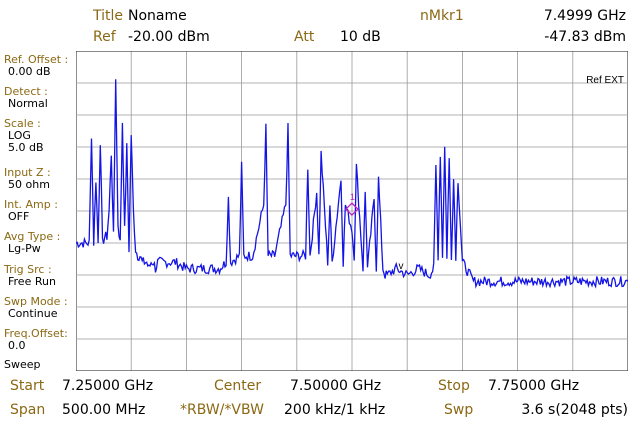 The width and height of the screenshot is (640, 427). What do you see at coordinates (104, 410) in the screenshot?
I see `span-value: 500.00 MHz` at bounding box center [104, 410].